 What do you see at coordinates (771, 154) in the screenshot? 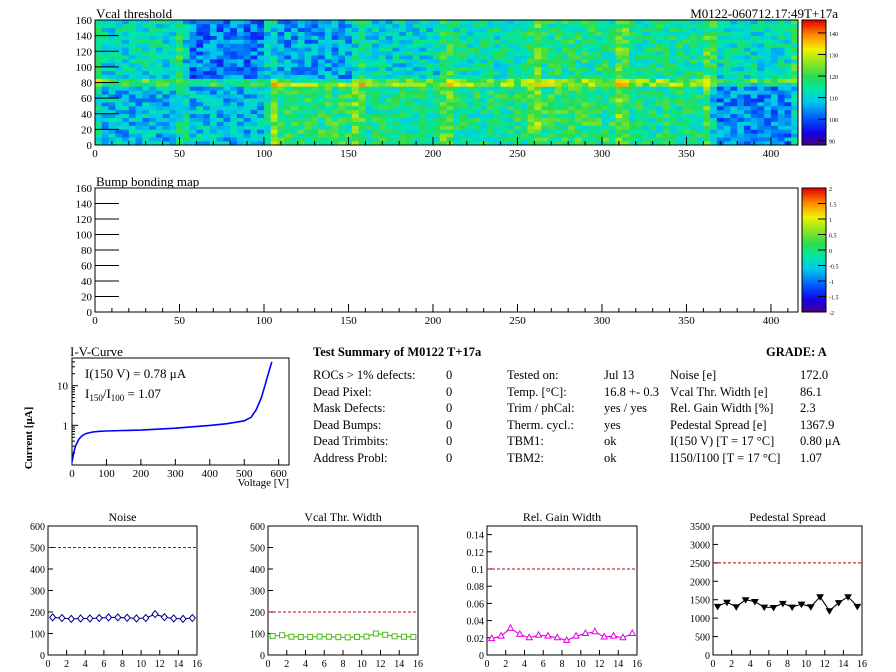
I see `x-tick-label: 400` at bounding box center [771, 154].